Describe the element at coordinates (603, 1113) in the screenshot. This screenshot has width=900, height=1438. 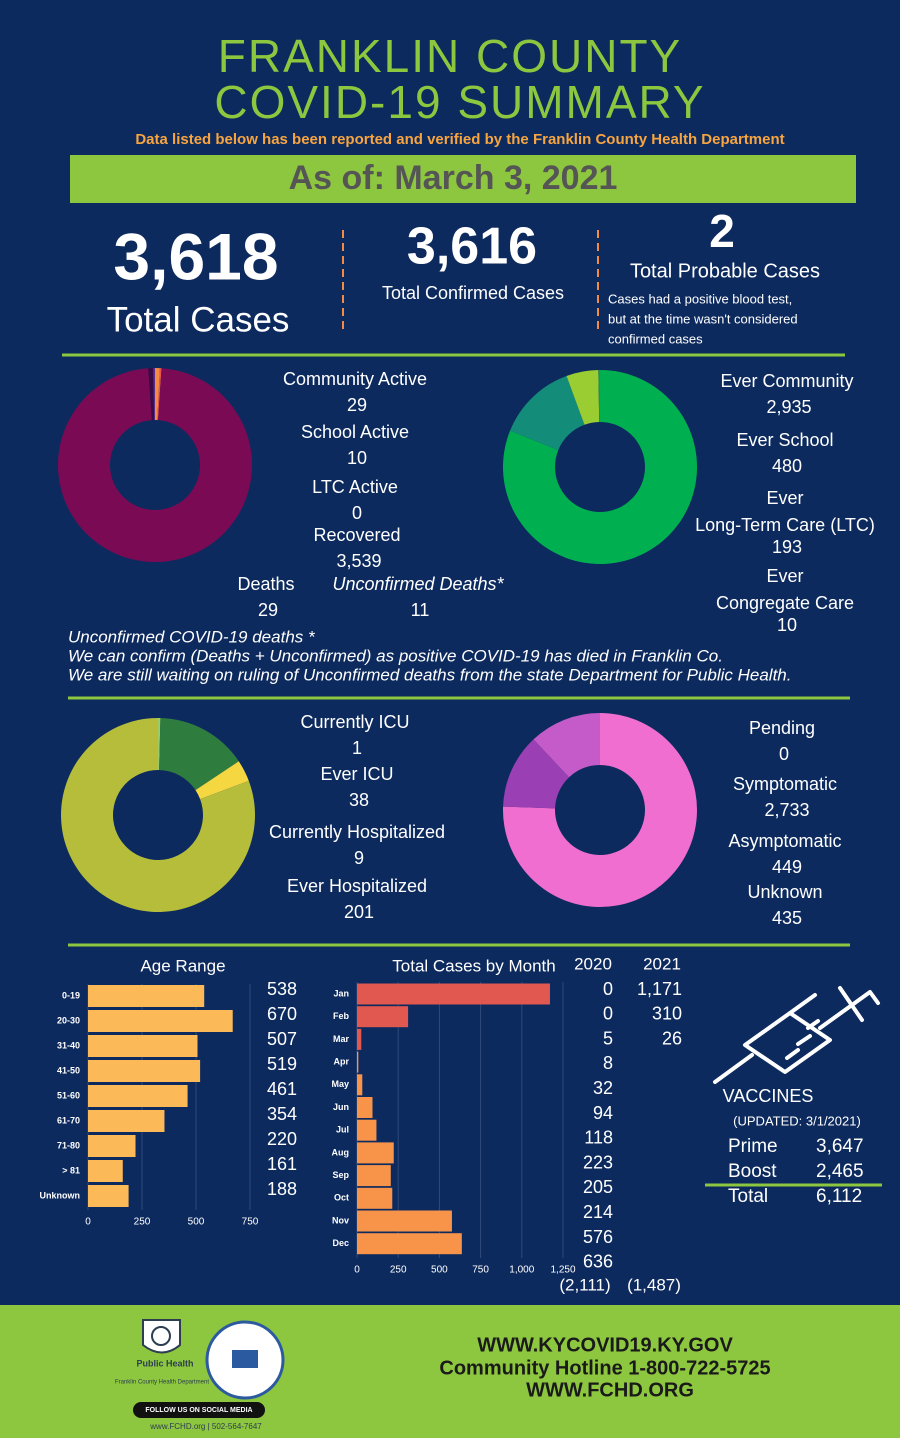
I see `value-label: 94` at that location.